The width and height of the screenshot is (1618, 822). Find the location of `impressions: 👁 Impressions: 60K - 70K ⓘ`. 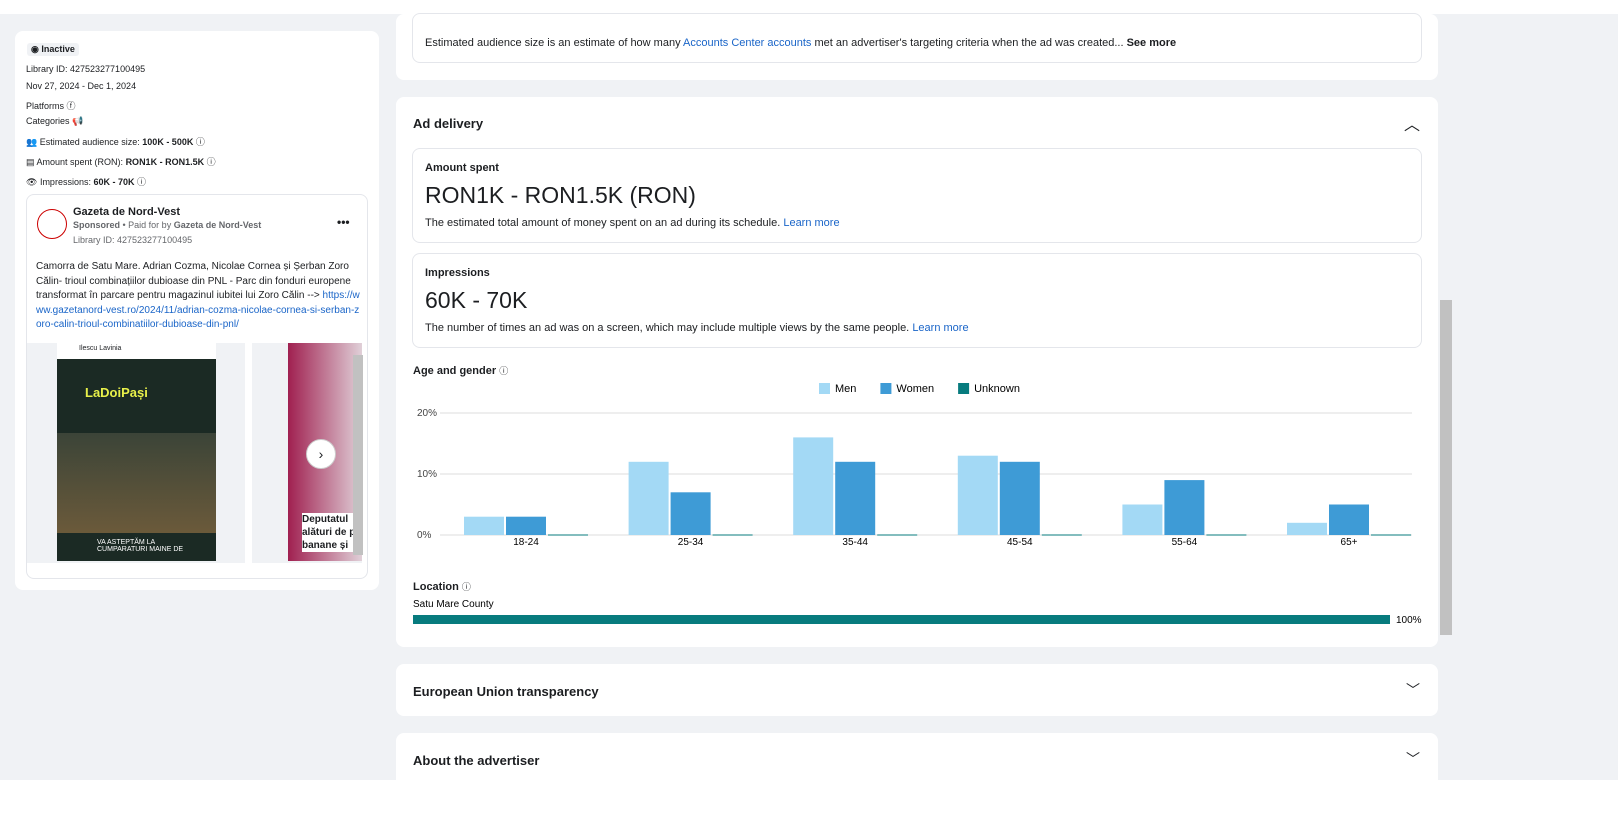

impressions: 👁 Impressions: 60K - 70K ⓘ is located at coordinates (86, 182).